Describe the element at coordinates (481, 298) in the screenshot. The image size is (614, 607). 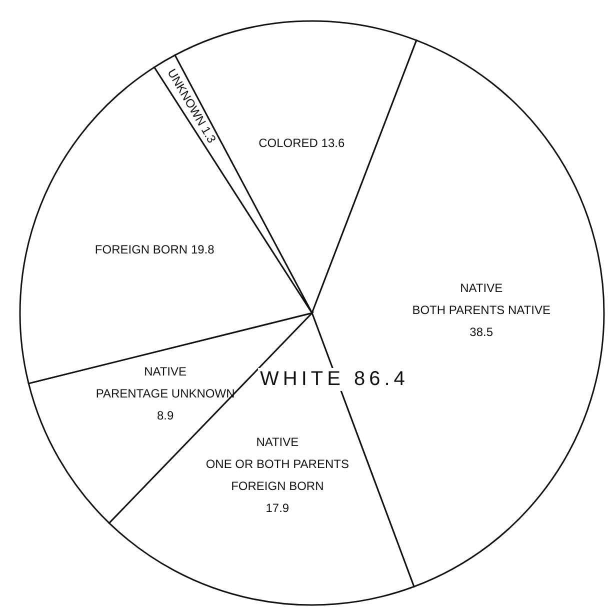
I see `slice-label: NATIVE BOTH PARENTS NATIVE` at that location.